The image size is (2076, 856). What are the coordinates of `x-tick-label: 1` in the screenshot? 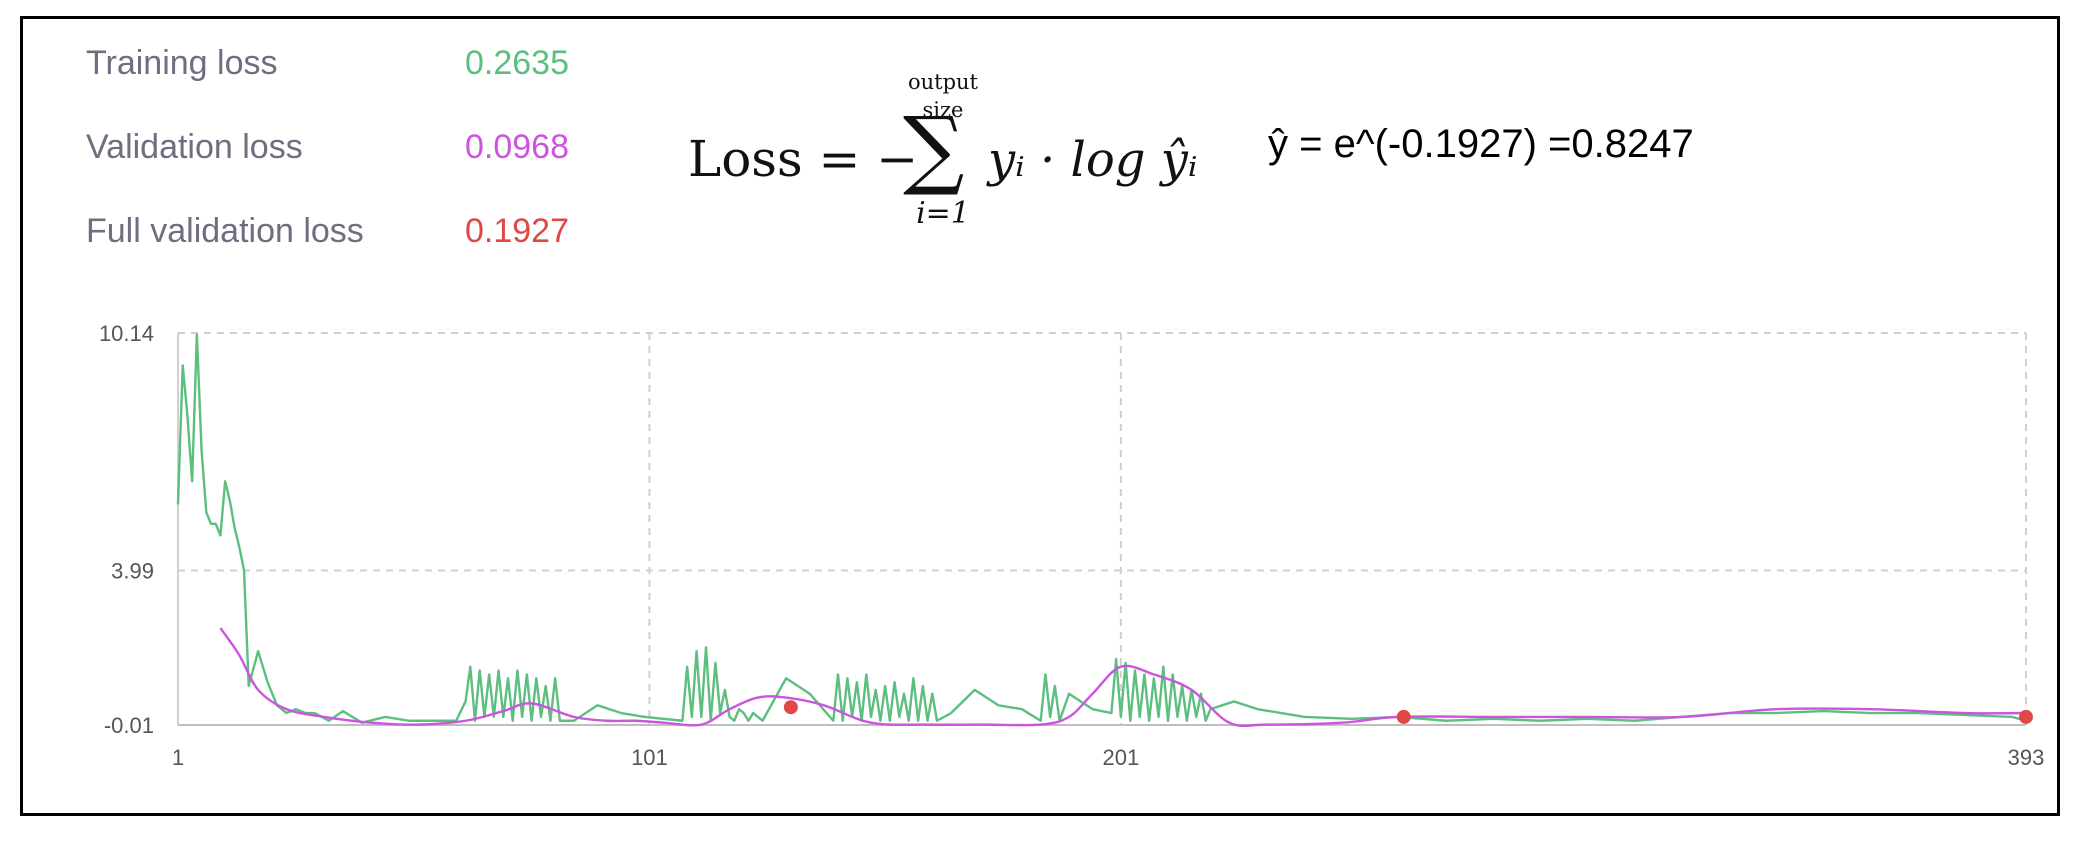 It's located at (178, 757).